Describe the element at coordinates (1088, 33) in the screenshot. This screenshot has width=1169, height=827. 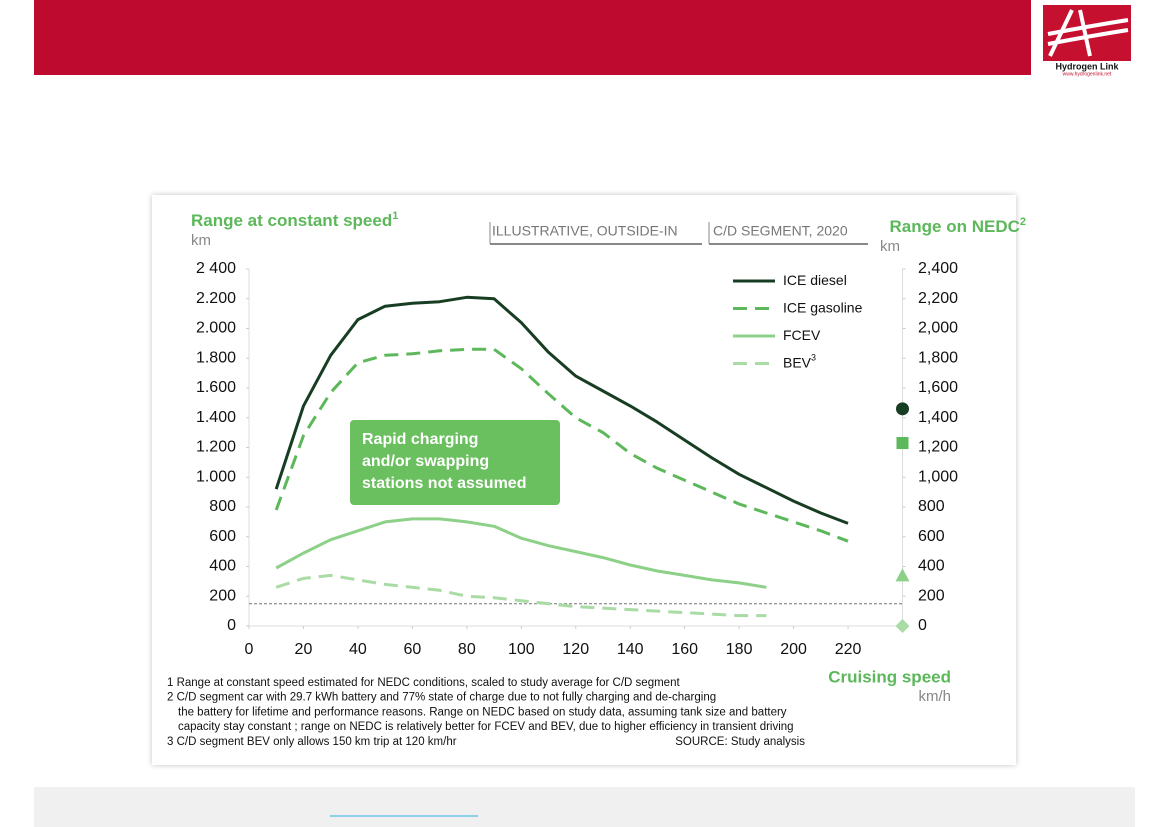
I see `logo-mark` at that location.